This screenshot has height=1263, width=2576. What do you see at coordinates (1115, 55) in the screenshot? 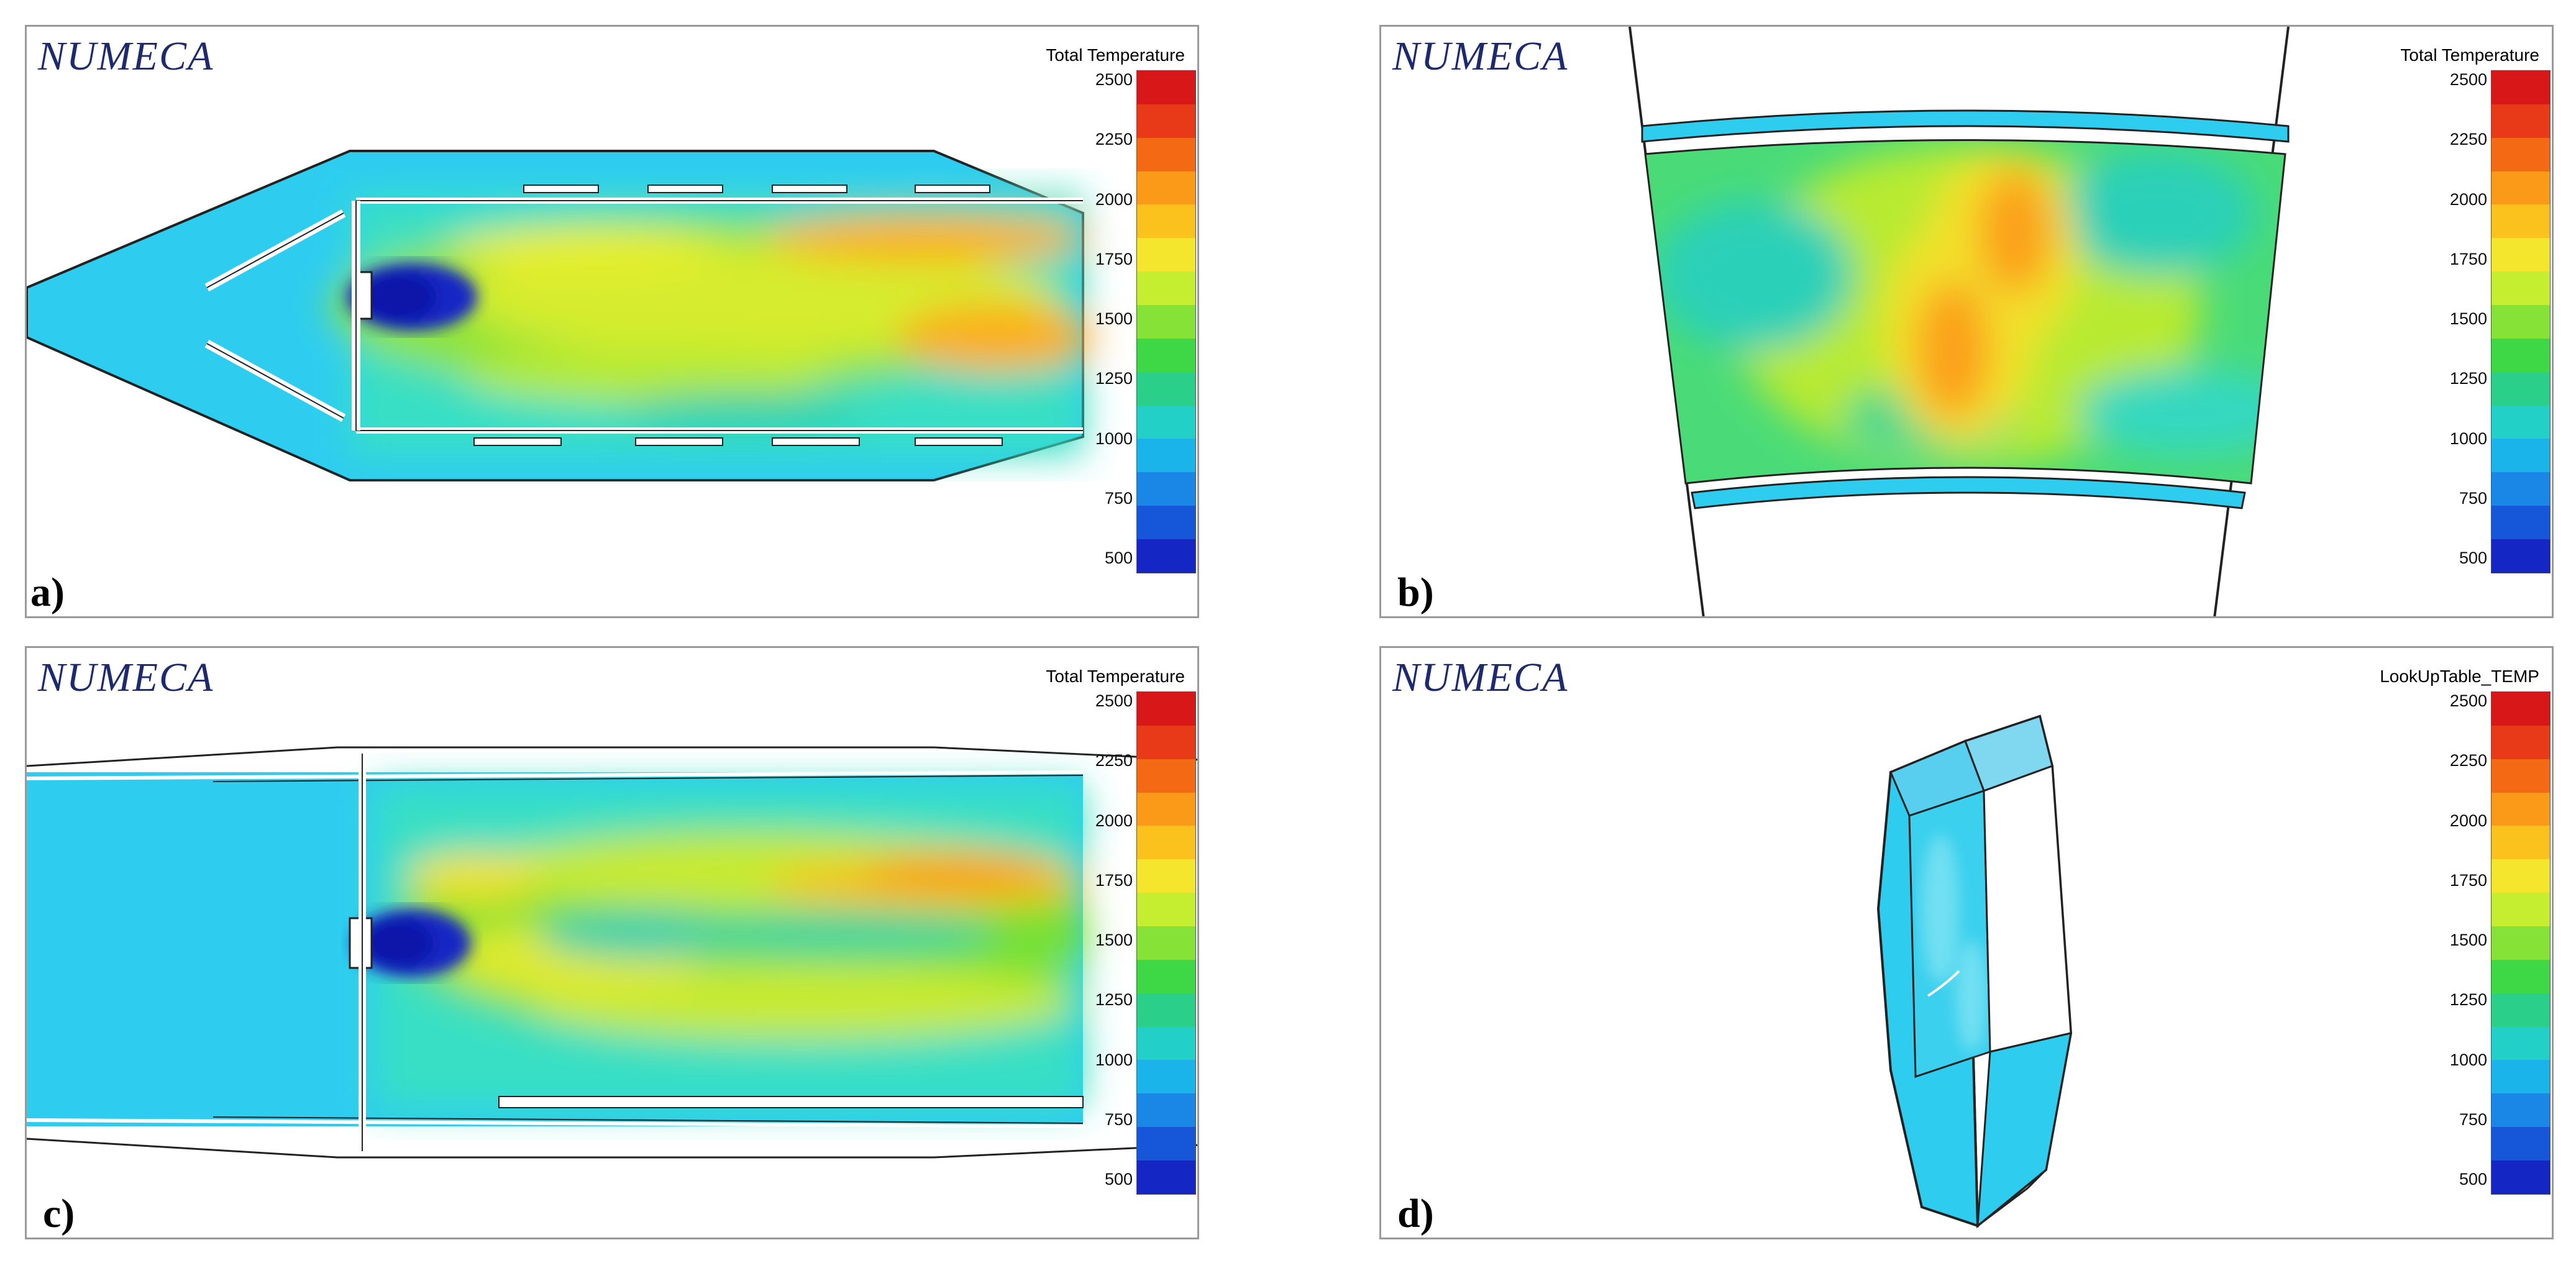
I see `panel-a-scalar-name: Total Temperature` at bounding box center [1115, 55].